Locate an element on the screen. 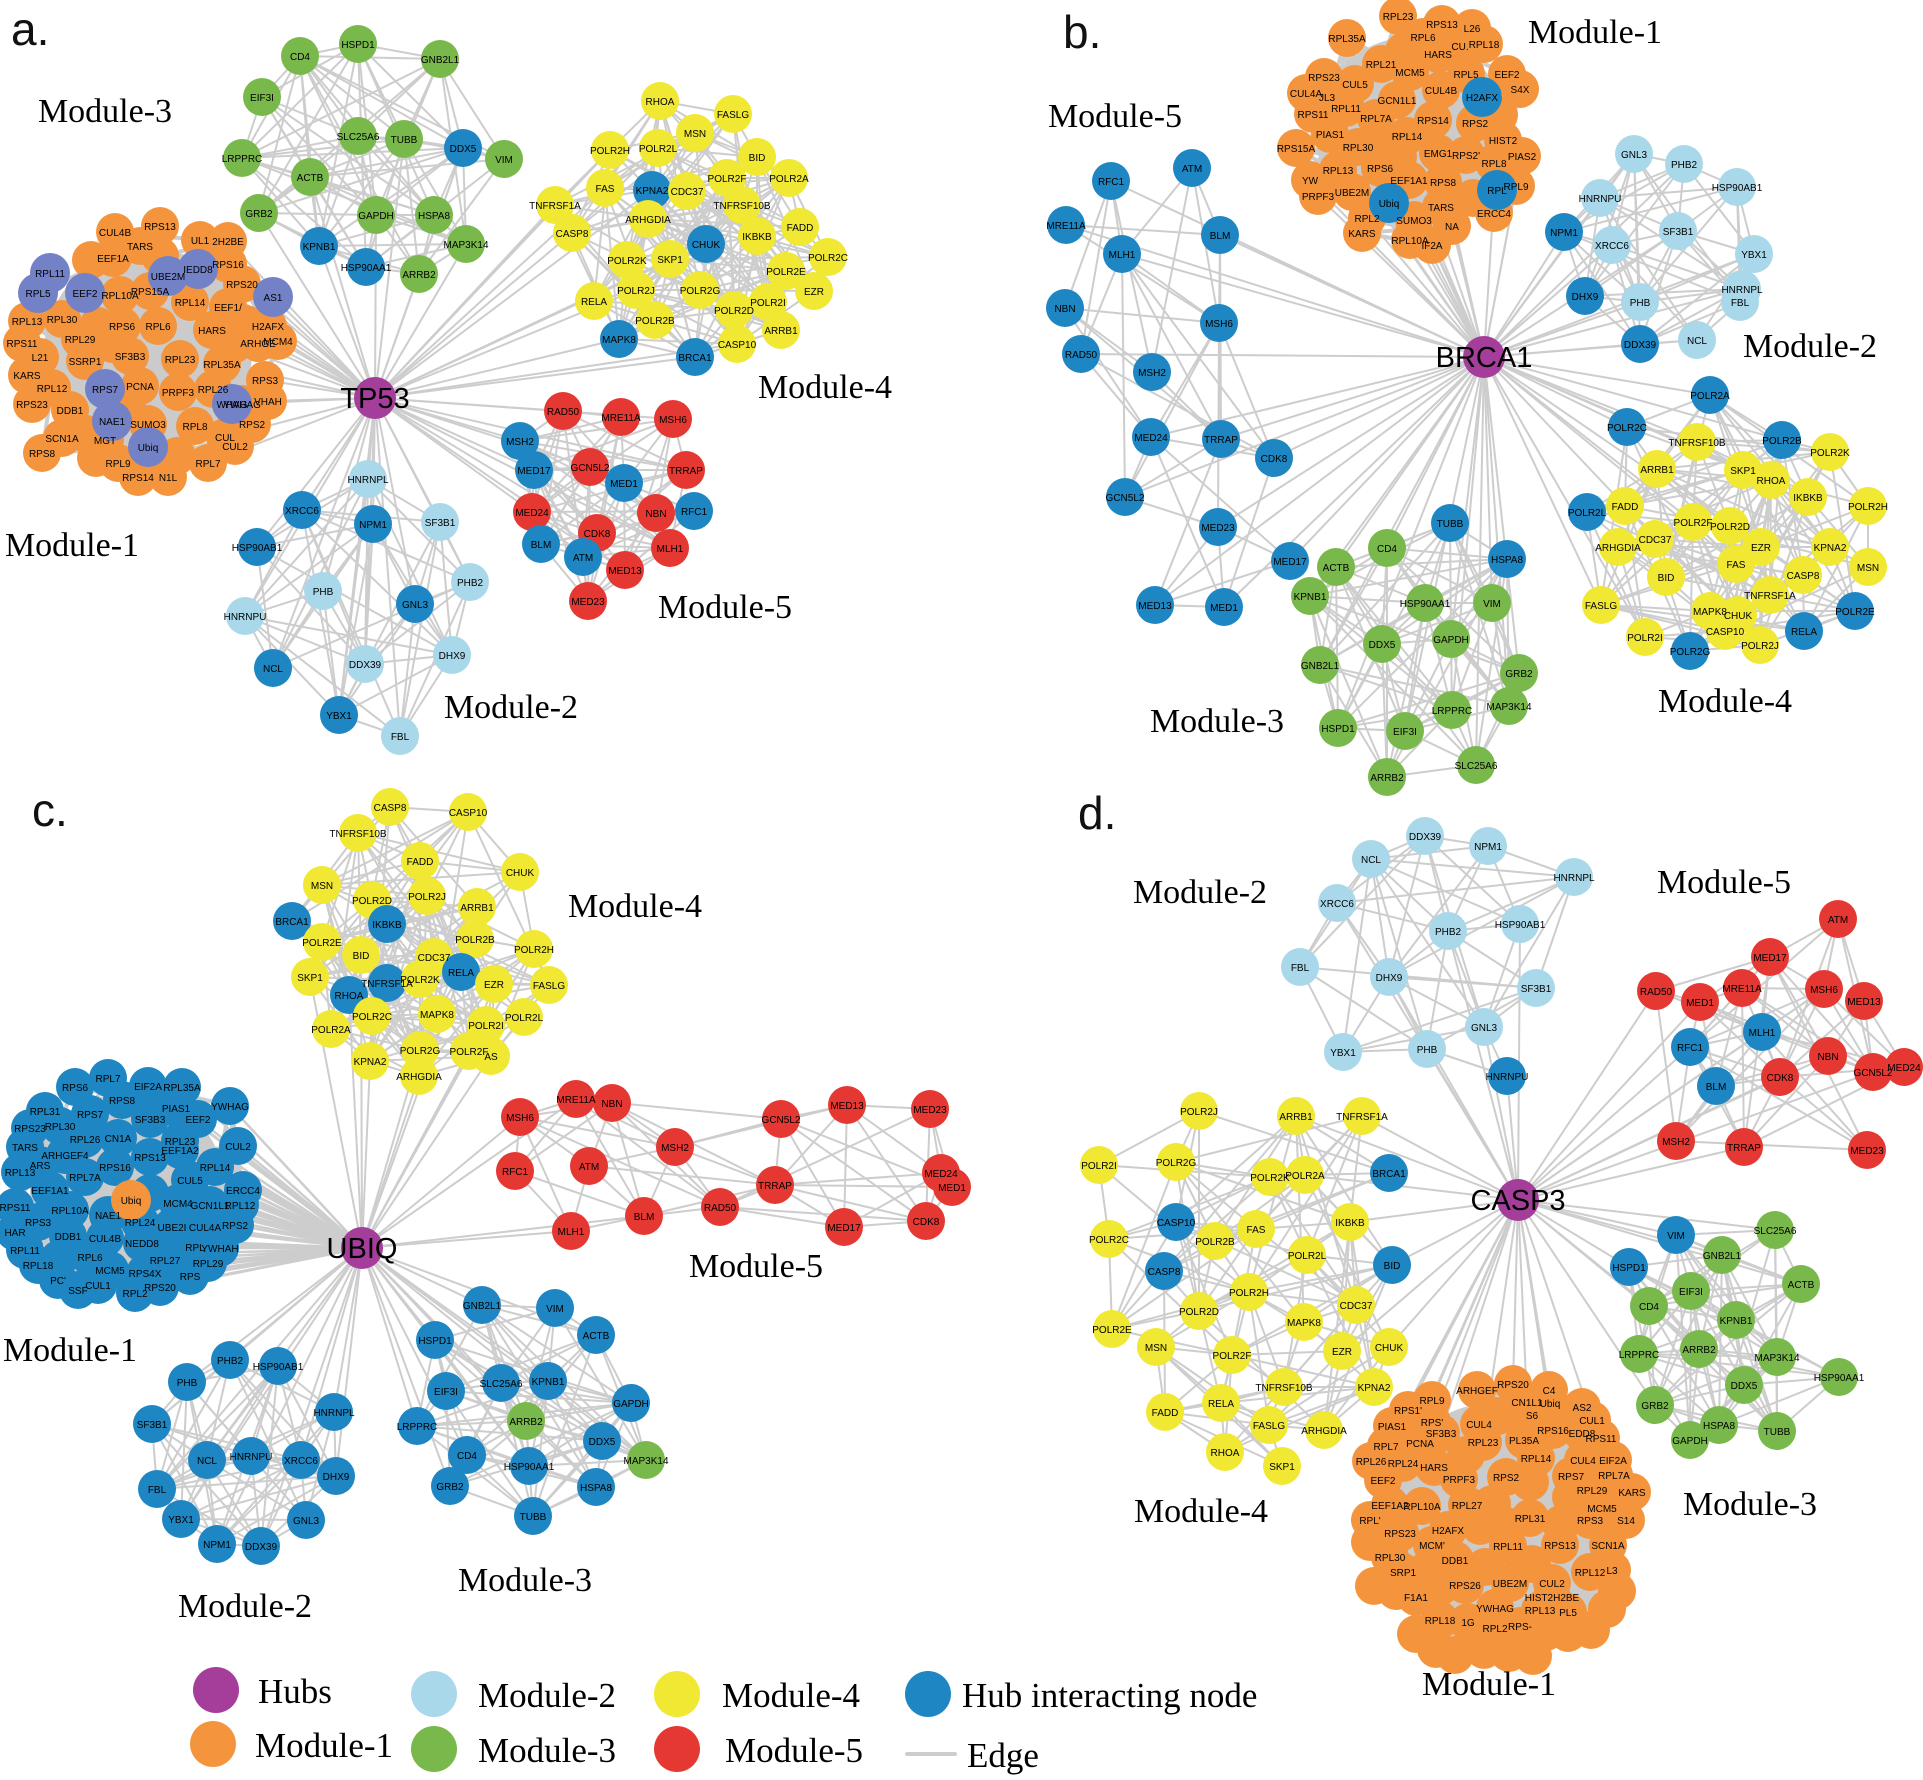 Image resolution: width=1923 pixels, height=1780 pixels. svg-text: POLR2I is located at coordinates (768, 303).